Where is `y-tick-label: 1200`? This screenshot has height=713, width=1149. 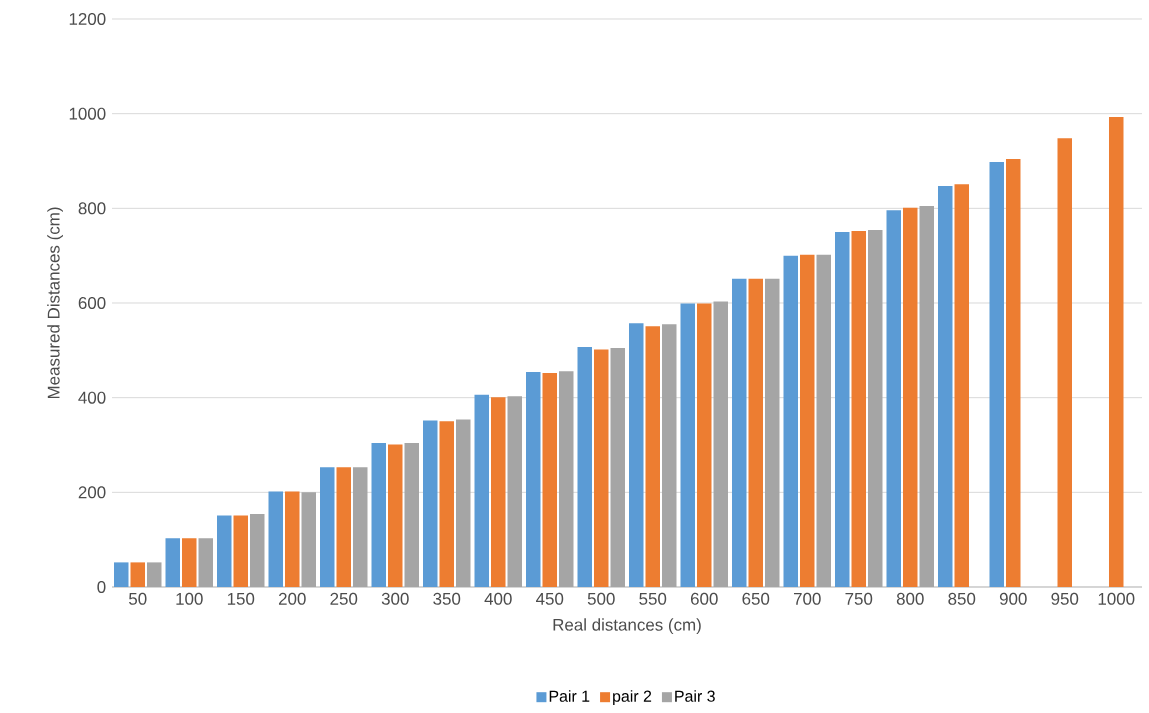
y-tick-label: 1200 is located at coordinates (87, 18).